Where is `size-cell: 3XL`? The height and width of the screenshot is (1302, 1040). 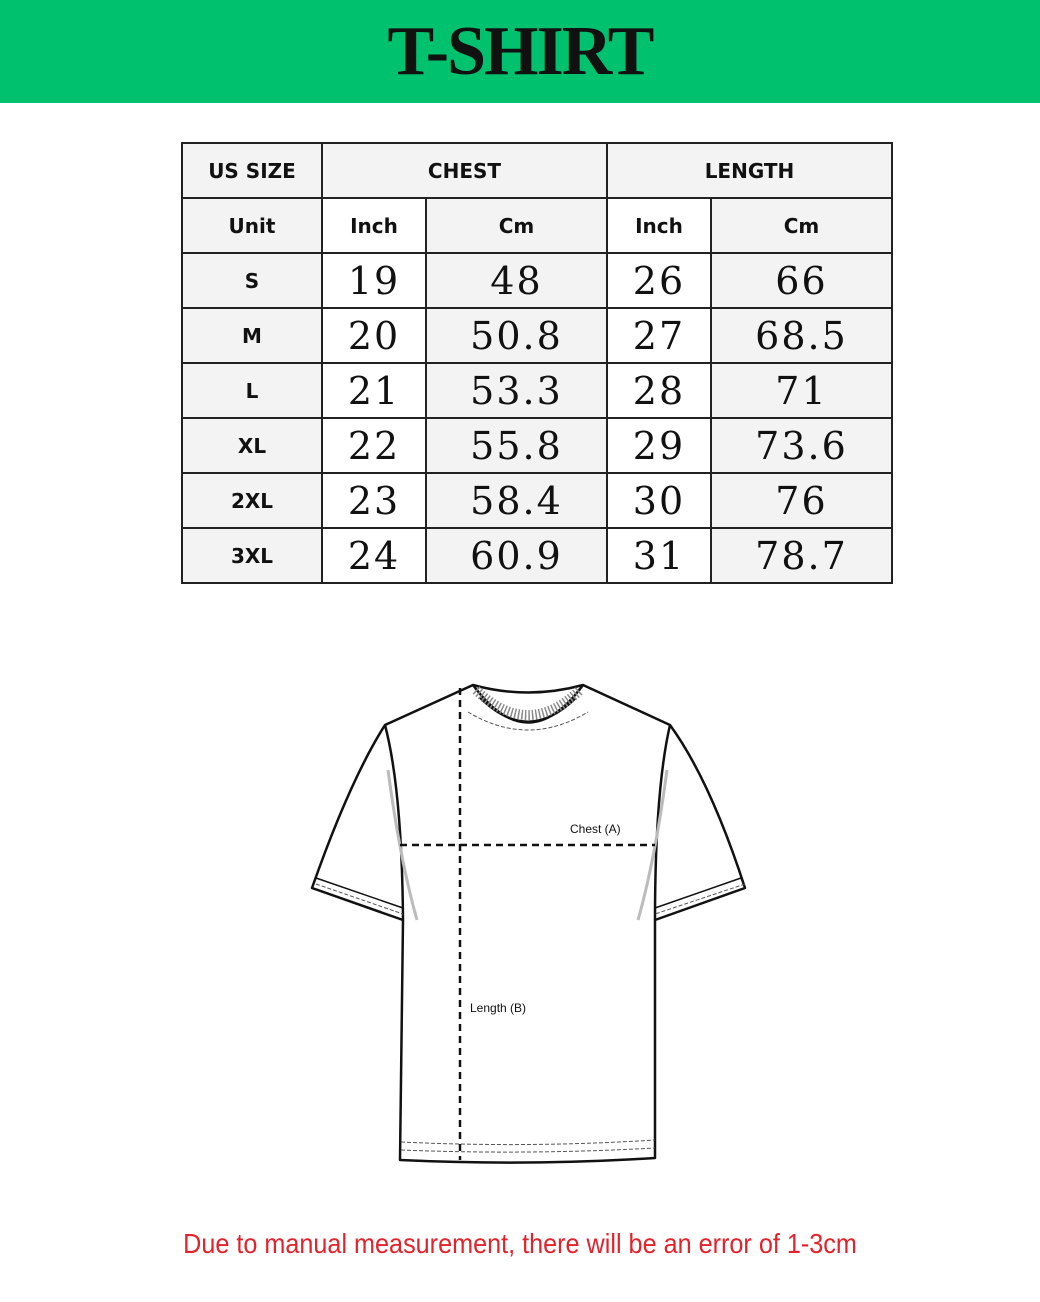
size-cell: 3XL is located at coordinates (252, 555).